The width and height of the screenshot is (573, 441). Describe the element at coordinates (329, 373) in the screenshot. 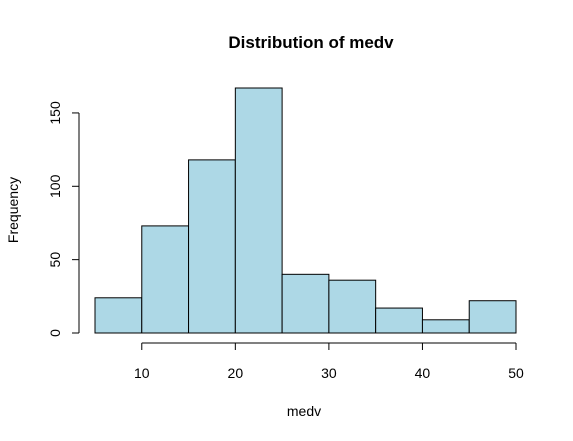

I see `x-tick-label: 30` at that location.